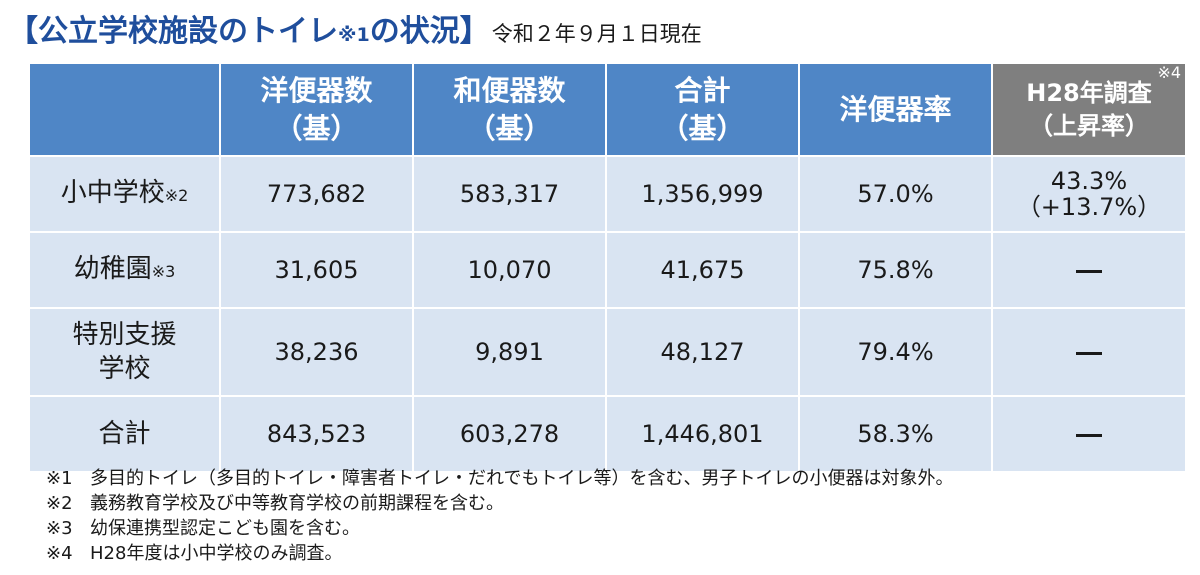 Image resolution: width=1200 pixels, height=575 pixels. What do you see at coordinates (173, 31) in the screenshot?
I see `page-title-text: 【公立学校施設のトイレ` at bounding box center [173, 31].